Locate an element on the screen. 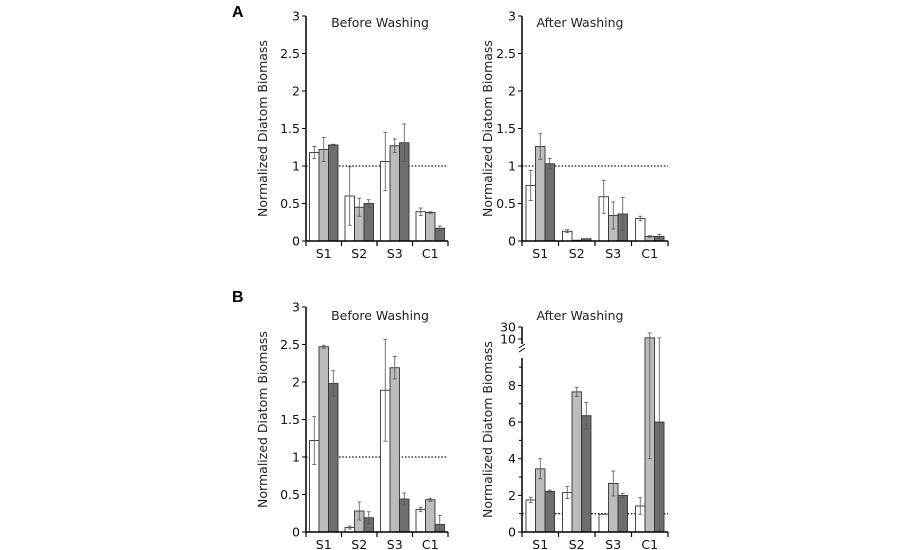  y-tick-label: 6 is located at coordinates (512, 422).